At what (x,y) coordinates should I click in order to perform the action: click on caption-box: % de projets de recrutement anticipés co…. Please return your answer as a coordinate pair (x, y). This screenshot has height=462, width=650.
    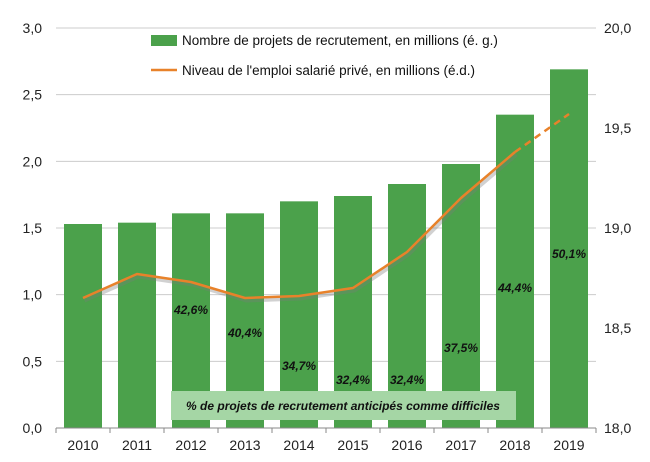
    Looking at the image, I should click on (343, 405).